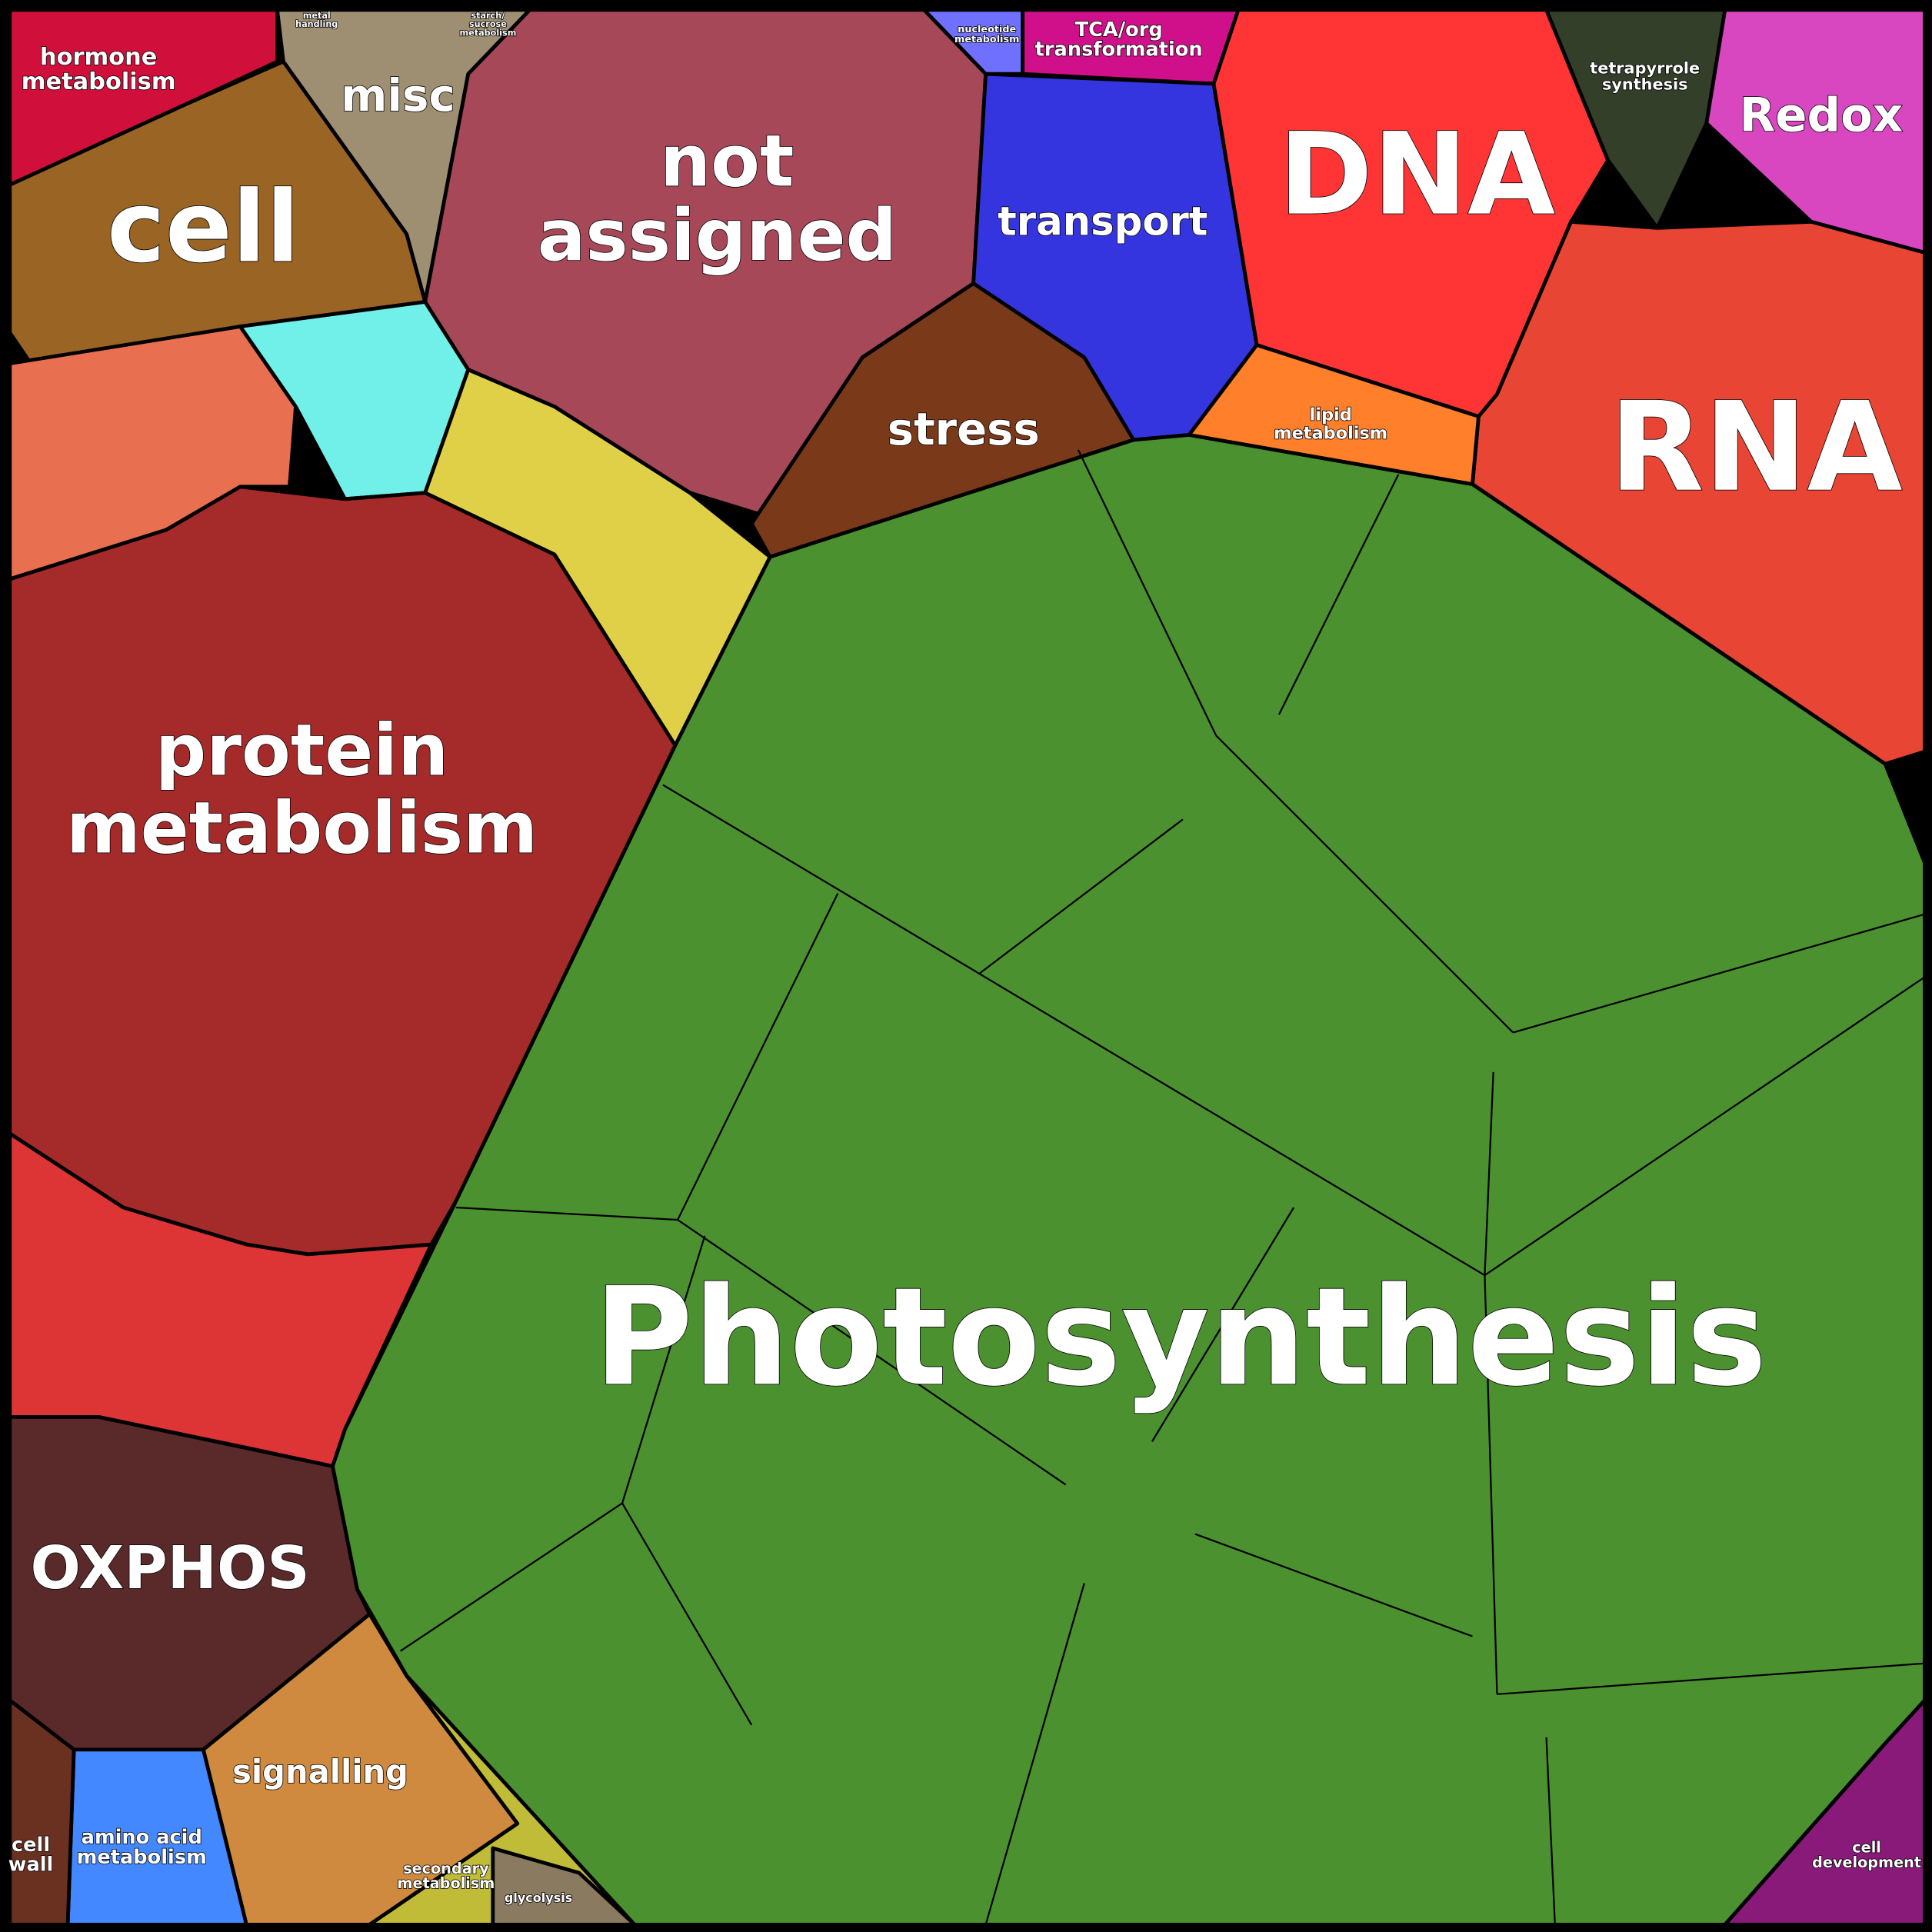 Image resolution: width=1932 pixels, height=1932 pixels. Describe the element at coordinates (488, 16) in the screenshot. I see `region-label: starch/` at that location.